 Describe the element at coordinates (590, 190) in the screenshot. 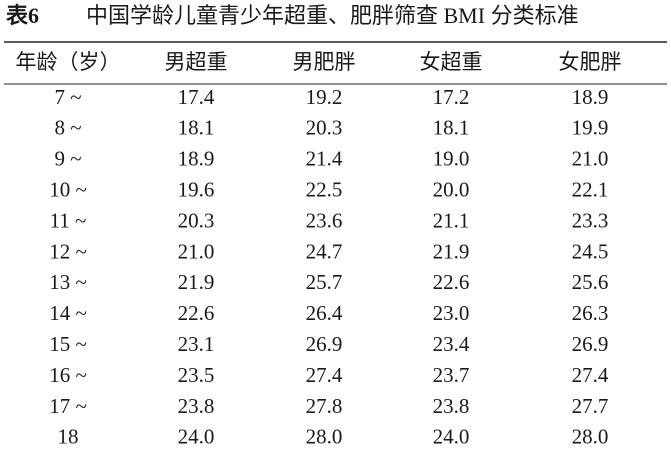

I see `cell: 22.1` at that location.